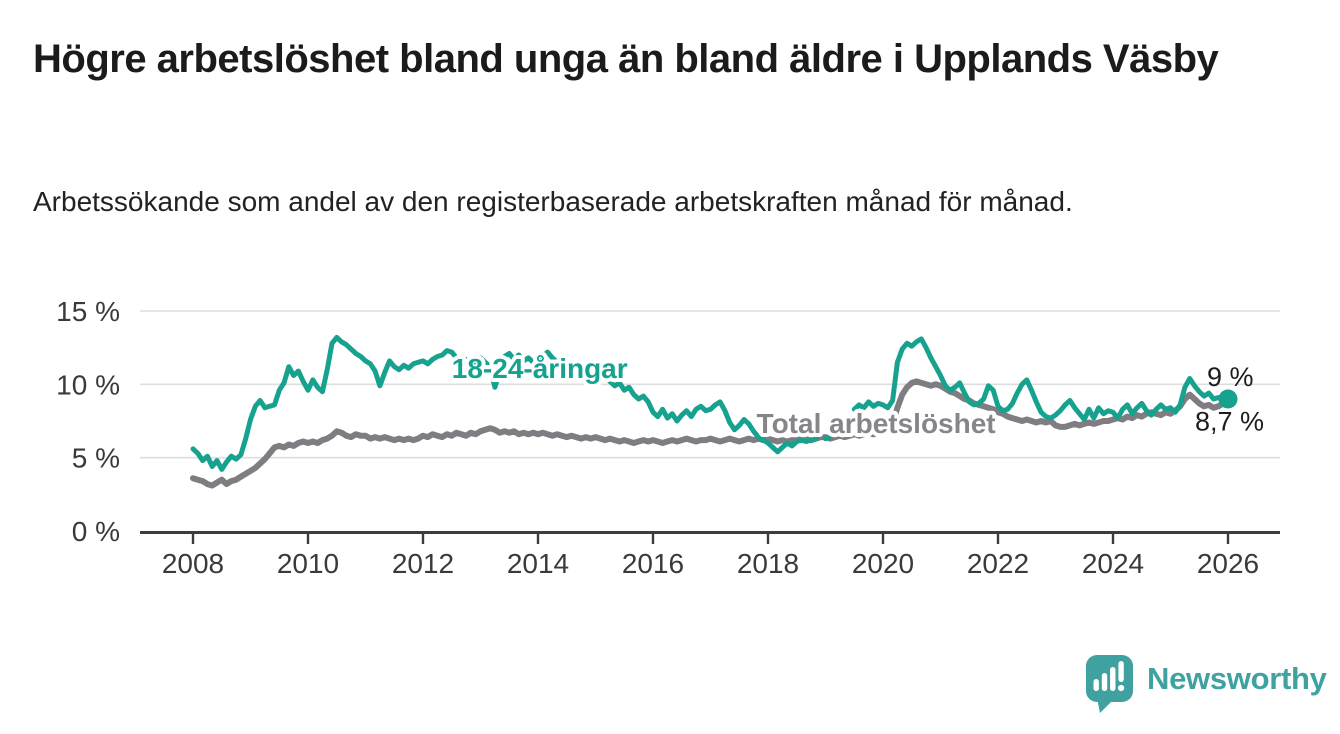 The image size is (1340, 734). I want to click on x-tick-label: 2024, so click(1113, 563).